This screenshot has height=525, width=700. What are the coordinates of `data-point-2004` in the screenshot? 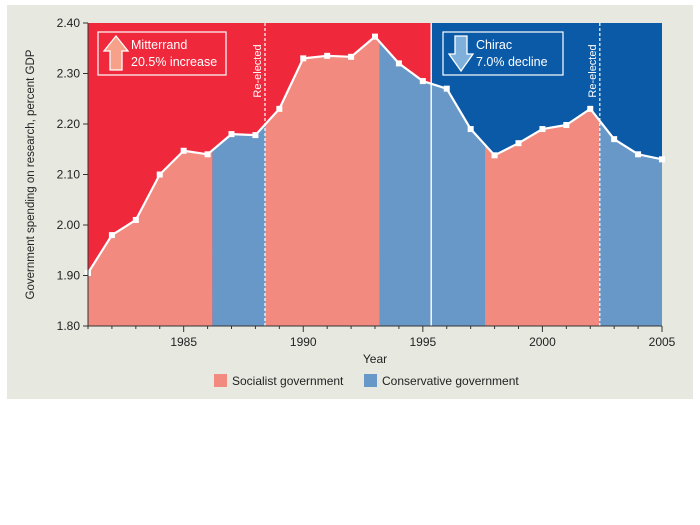 It's located at (638, 154).